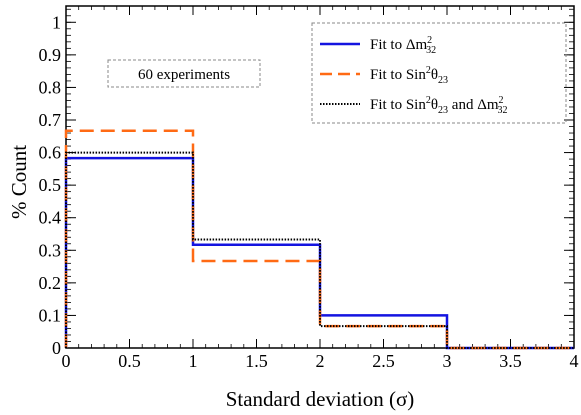 The image size is (581, 415). What do you see at coordinates (320, 399) in the screenshot?
I see `x-axis-title: Standard deviation (σ)` at bounding box center [320, 399].